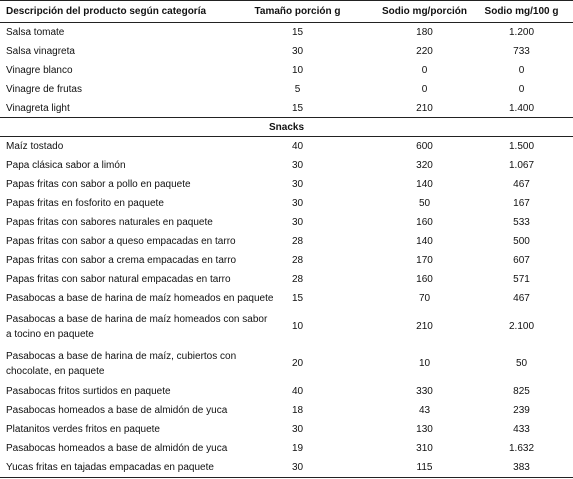  What do you see at coordinates (66, 165) in the screenshot?
I see `product-cell: Papa clásica sabor a limón` at bounding box center [66, 165].